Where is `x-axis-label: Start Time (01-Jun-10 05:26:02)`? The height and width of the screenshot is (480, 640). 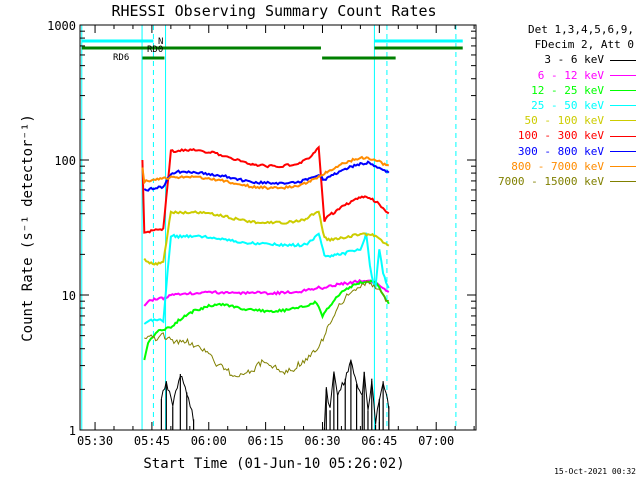 x-axis-label: Start Time (01-Jun-10 05:26:02) is located at coordinates (273, 464).